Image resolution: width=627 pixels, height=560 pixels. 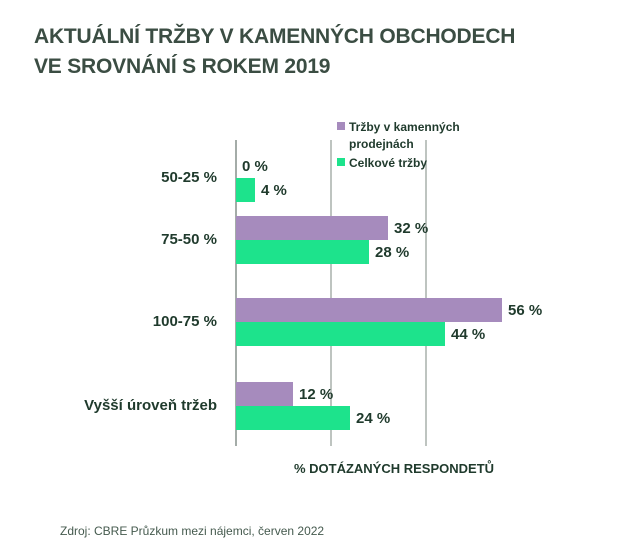 What do you see at coordinates (275, 36) in the screenshot?
I see `chart-title-line-1: AKTUÁLNÍ TRŽBY V KAMENNÝCH OBCHODECH` at bounding box center [275, 36].